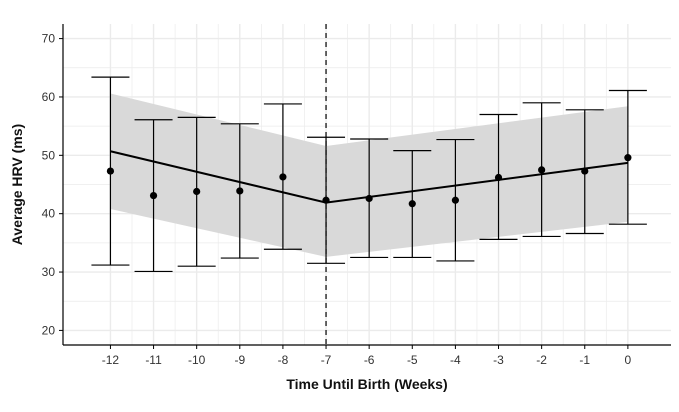 This screenshot has width=679, height=412. Describe the element at coordinates (49, 272) in the screenshot. I see `y-tick-label: 30` at that location.